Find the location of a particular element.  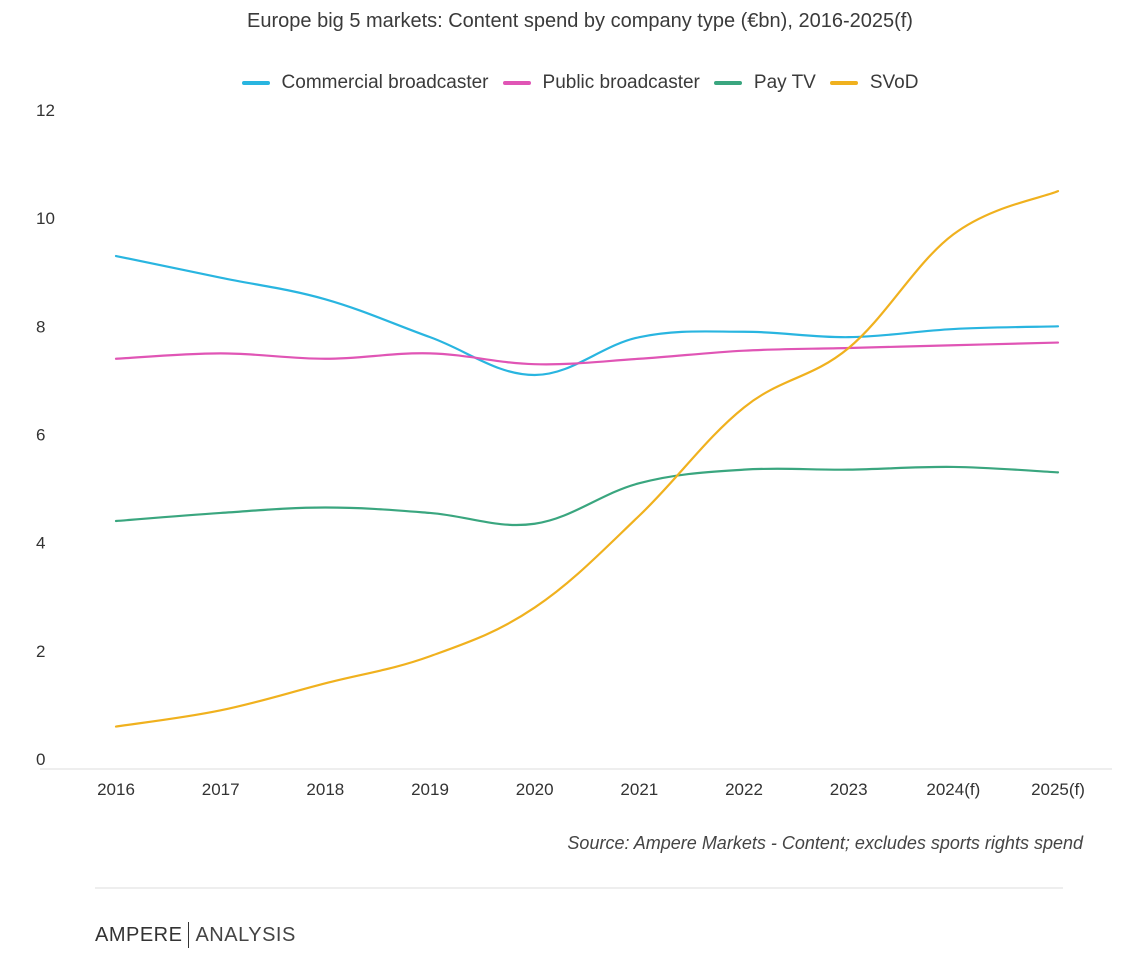

series-line-public-broadcaster is located at coordinates (587, 353).